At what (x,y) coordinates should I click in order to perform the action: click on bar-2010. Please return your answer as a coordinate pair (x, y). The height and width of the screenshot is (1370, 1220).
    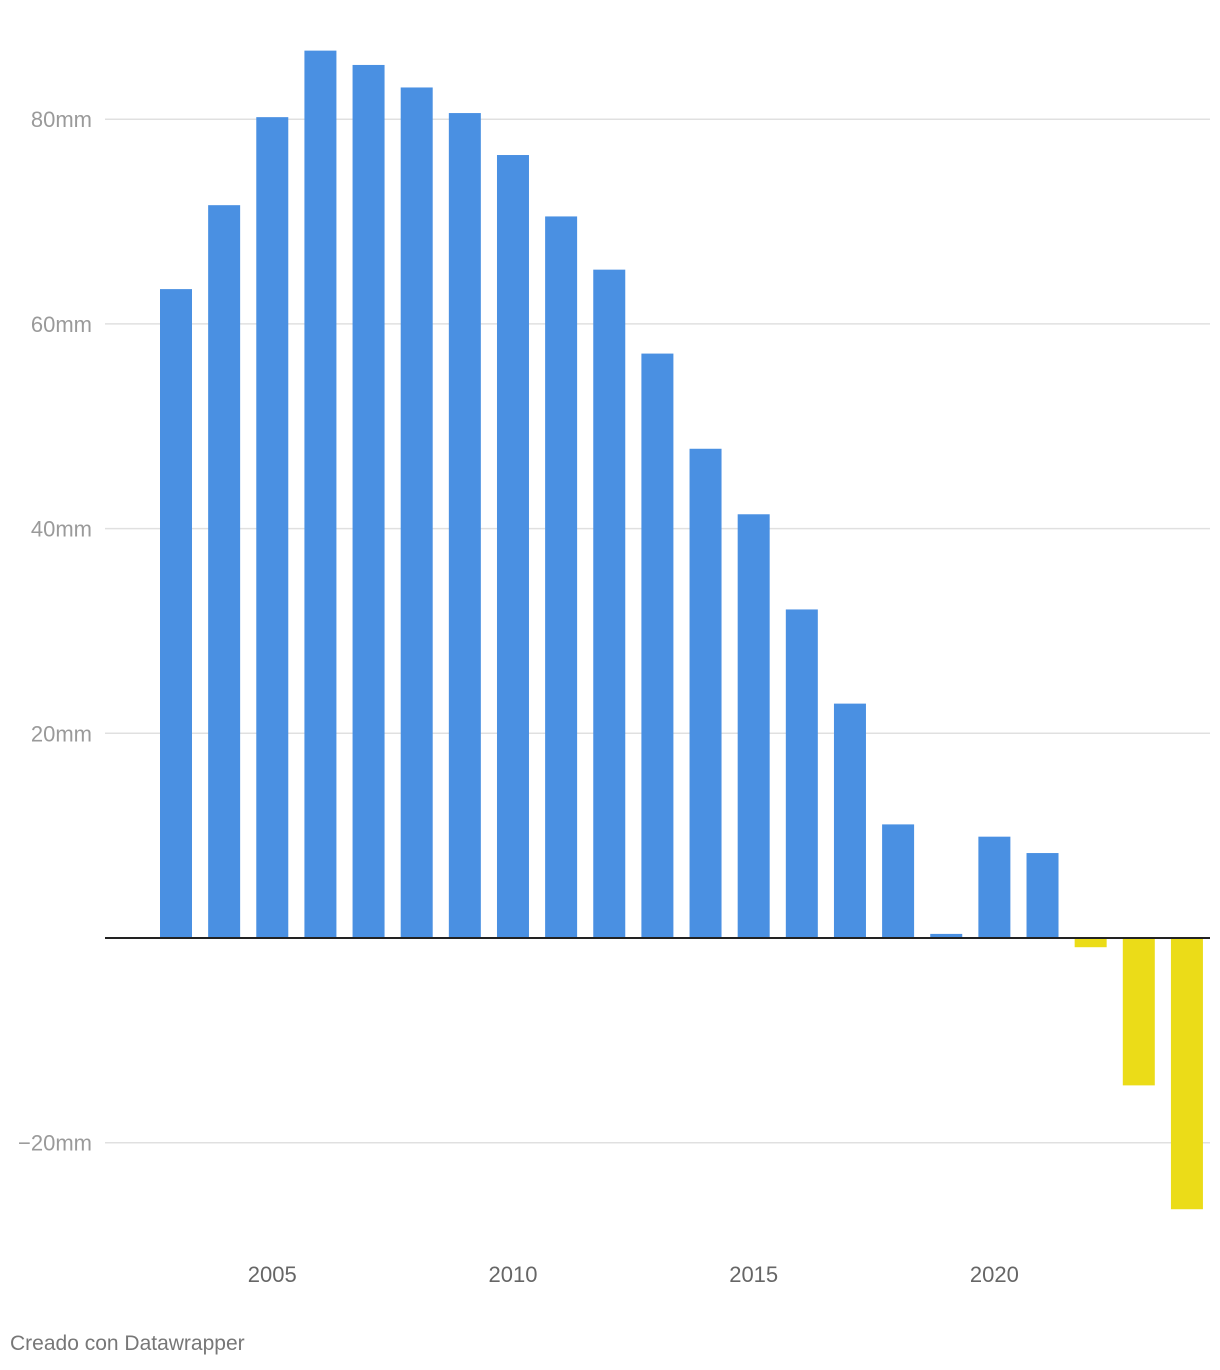
    Looking at the image, I should click on (512, 546).